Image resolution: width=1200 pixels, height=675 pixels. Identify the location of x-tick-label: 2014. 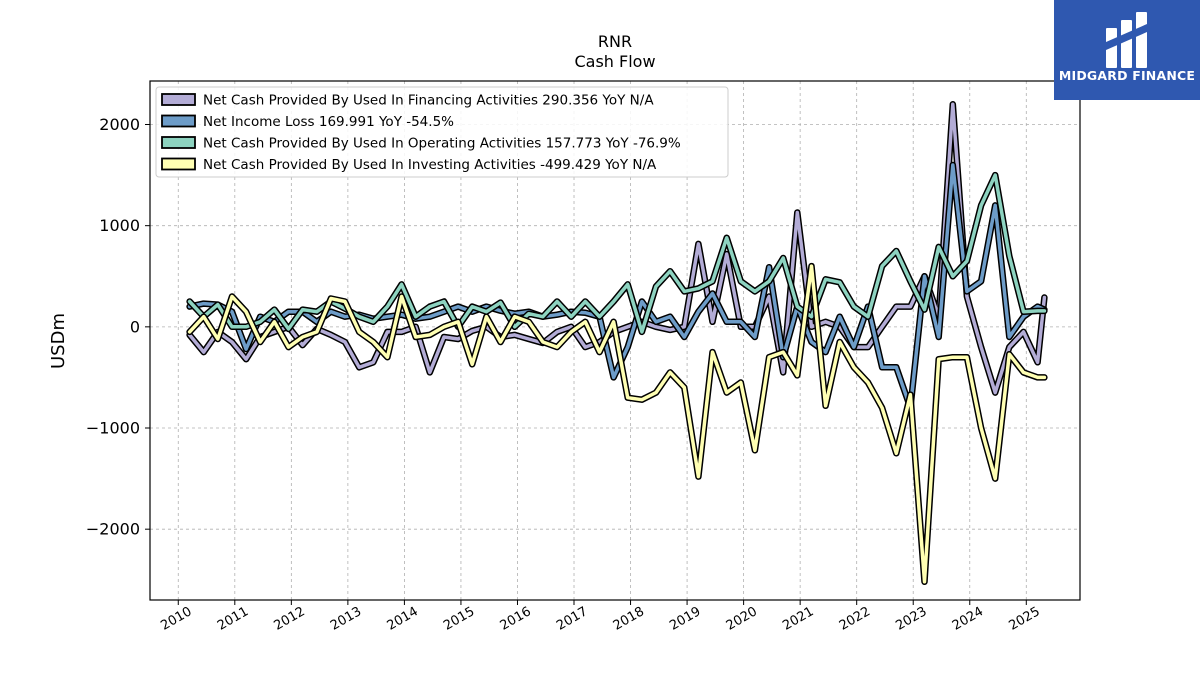
(403, 619).